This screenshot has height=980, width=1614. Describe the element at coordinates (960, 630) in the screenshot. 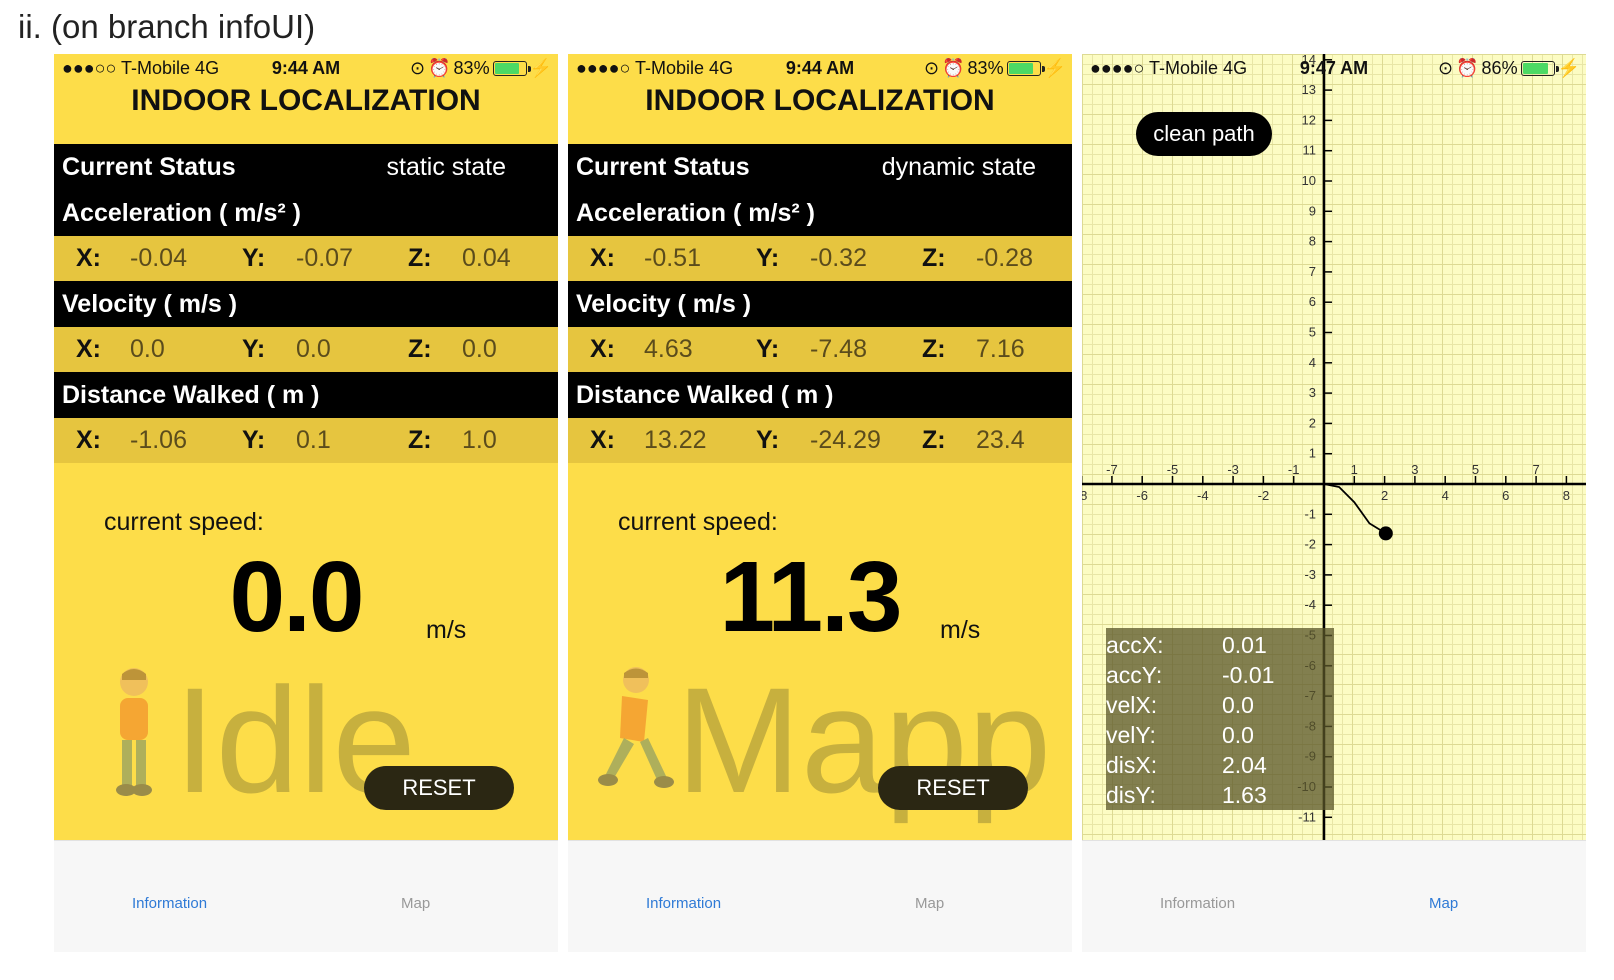

I see `speed-unit: m/s` at that location.